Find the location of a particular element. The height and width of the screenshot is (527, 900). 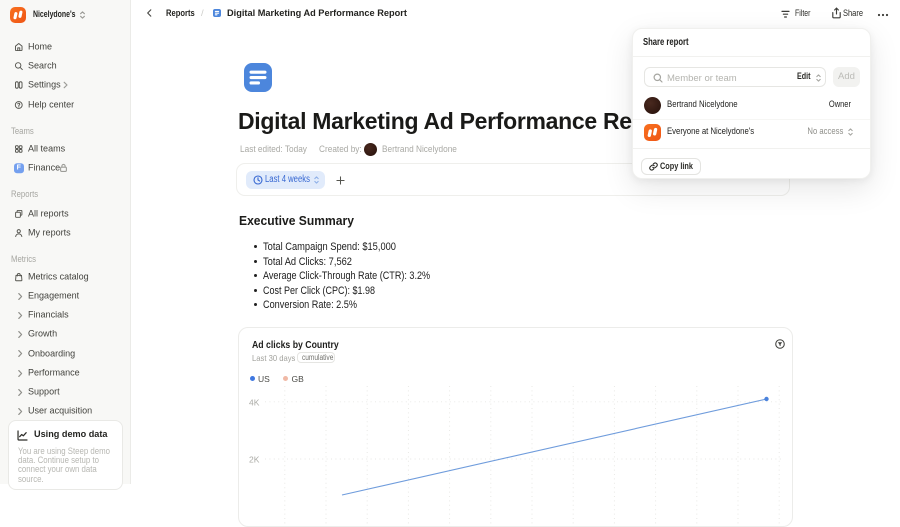

svg-text: 2K is located at coordinates (254, 460).